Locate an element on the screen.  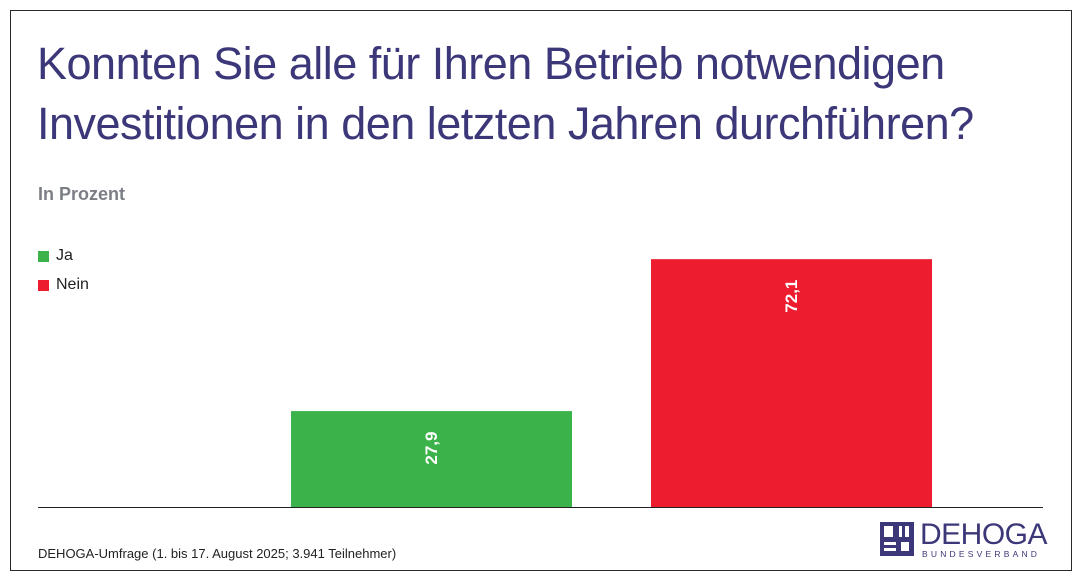
legend-item-nein: Nein is located at coordinates (63, 285).